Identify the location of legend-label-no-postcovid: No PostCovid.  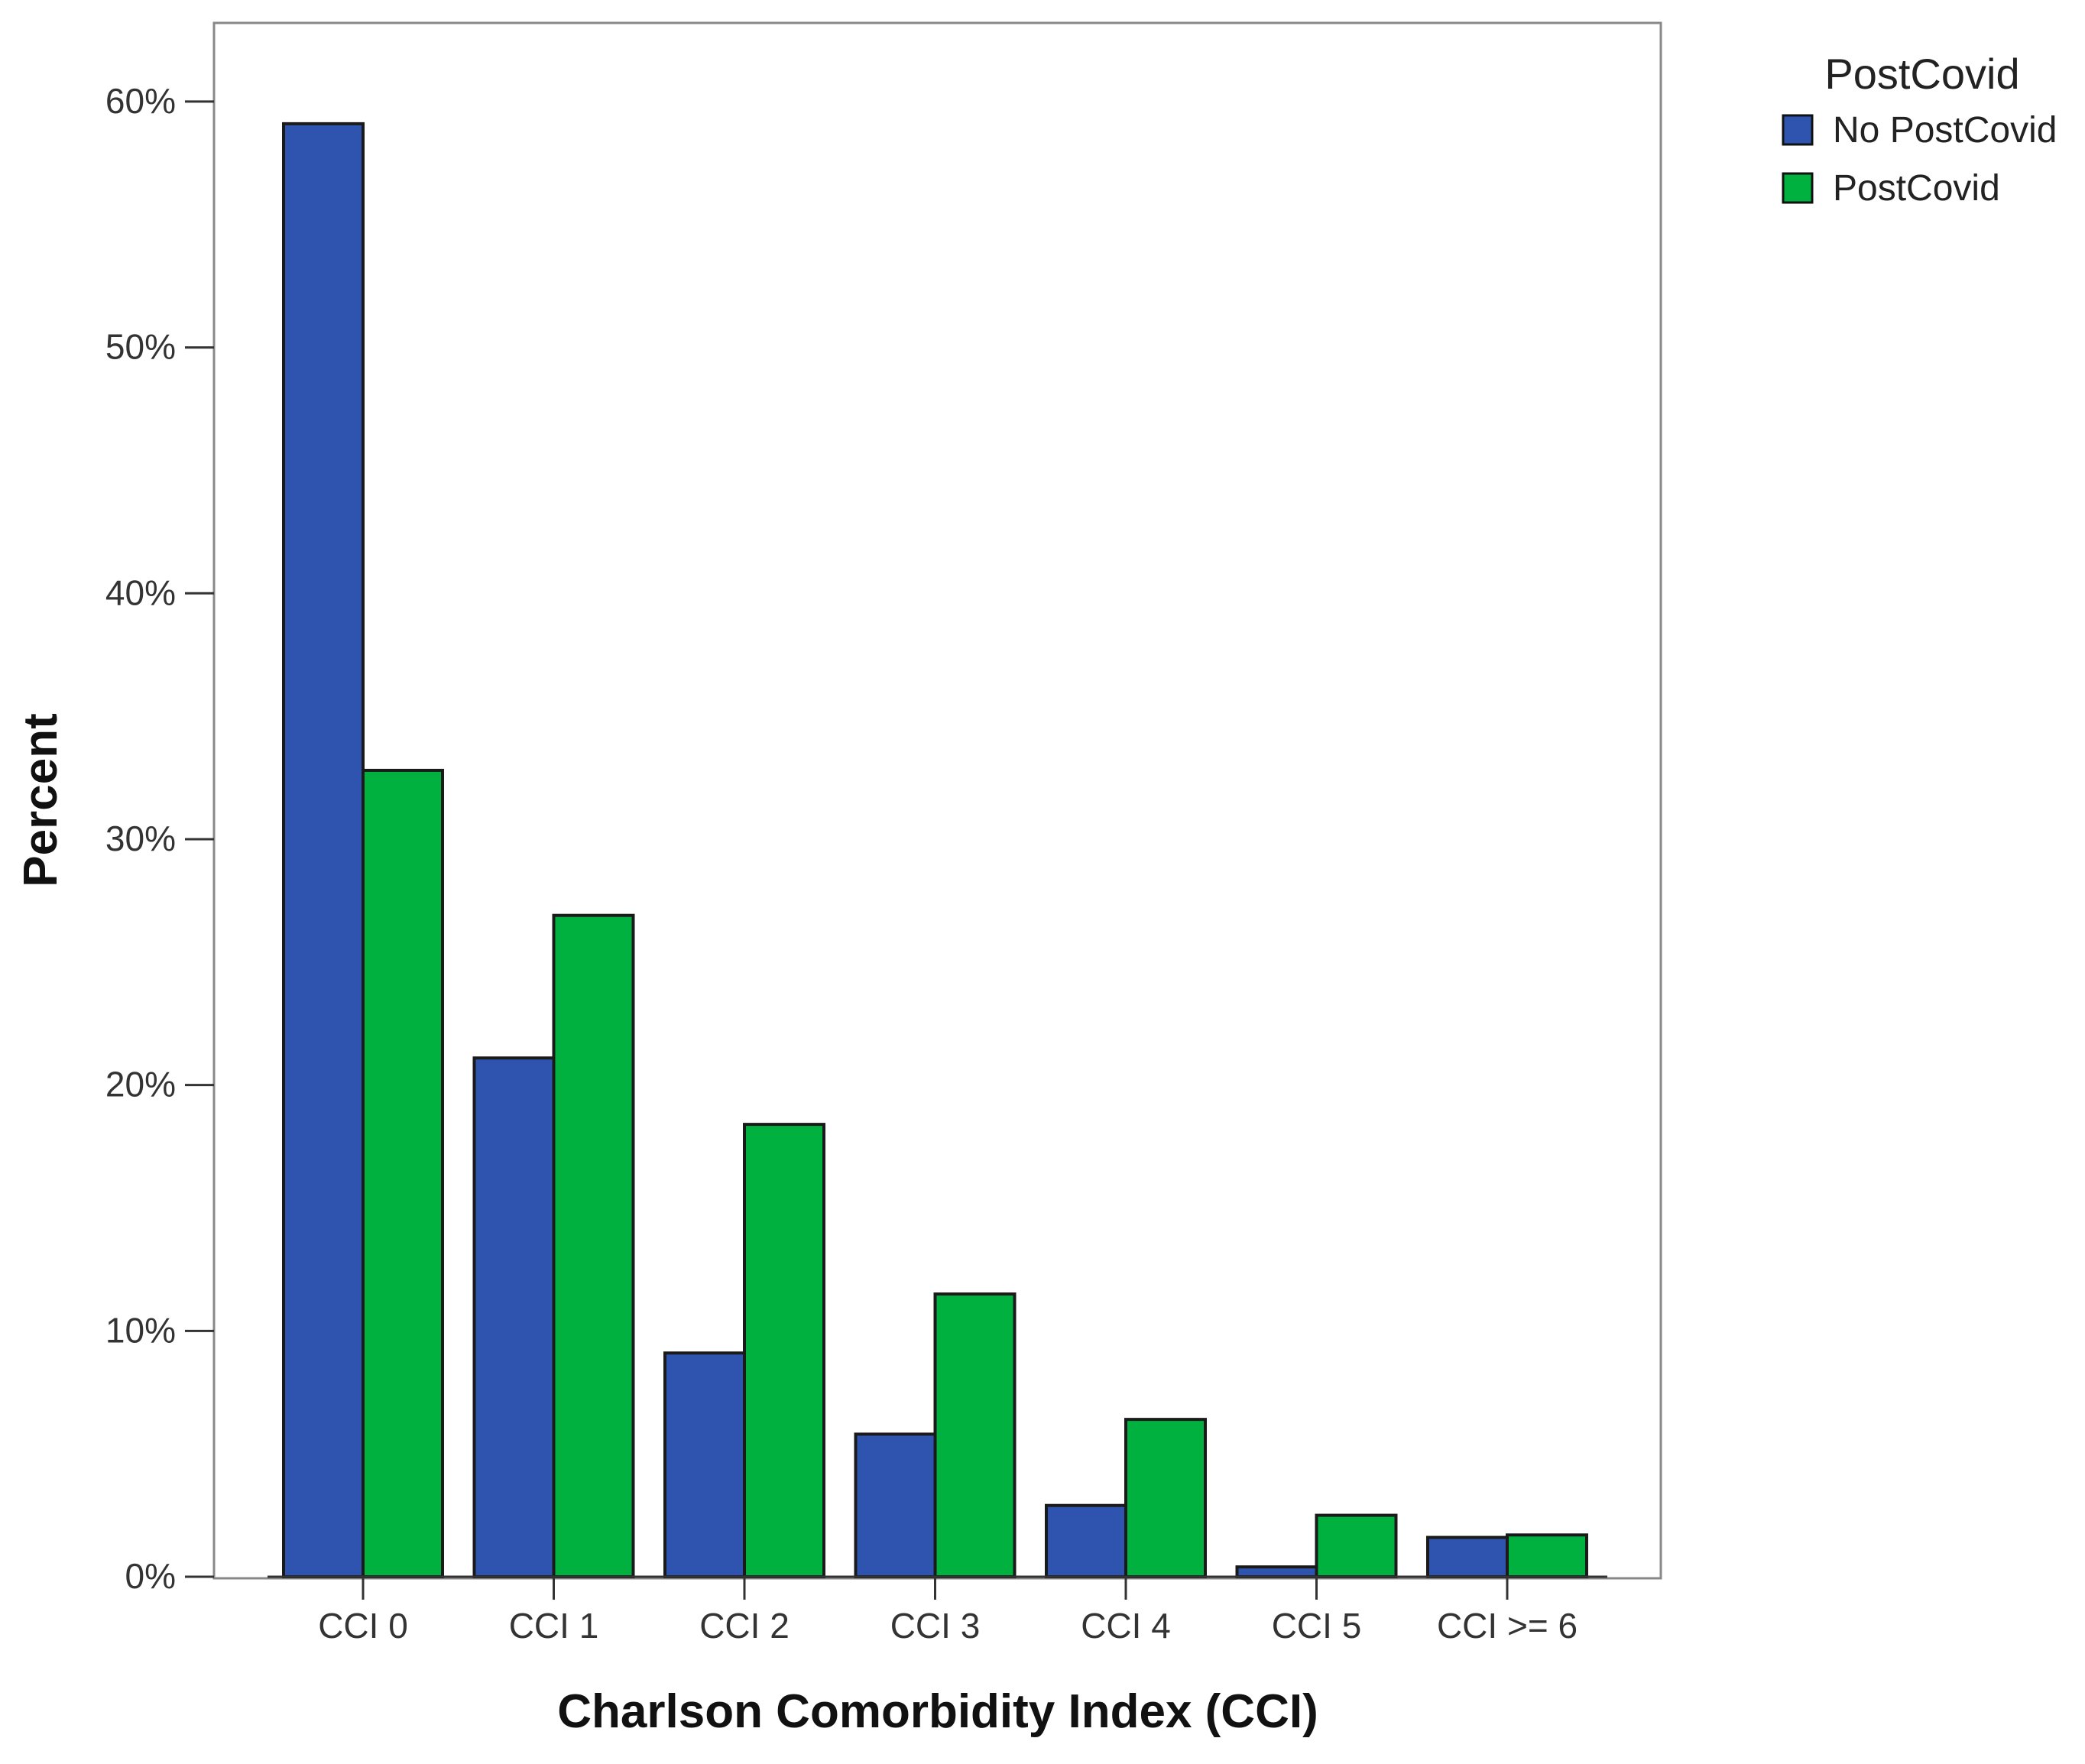
(1945, 130).